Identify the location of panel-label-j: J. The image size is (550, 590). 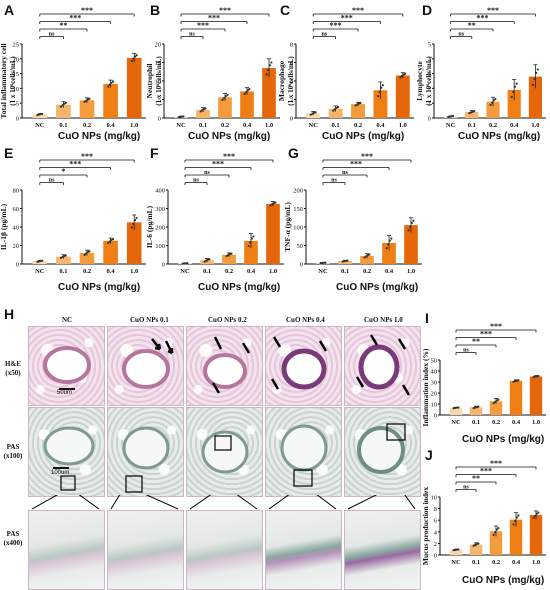
(429, 455).